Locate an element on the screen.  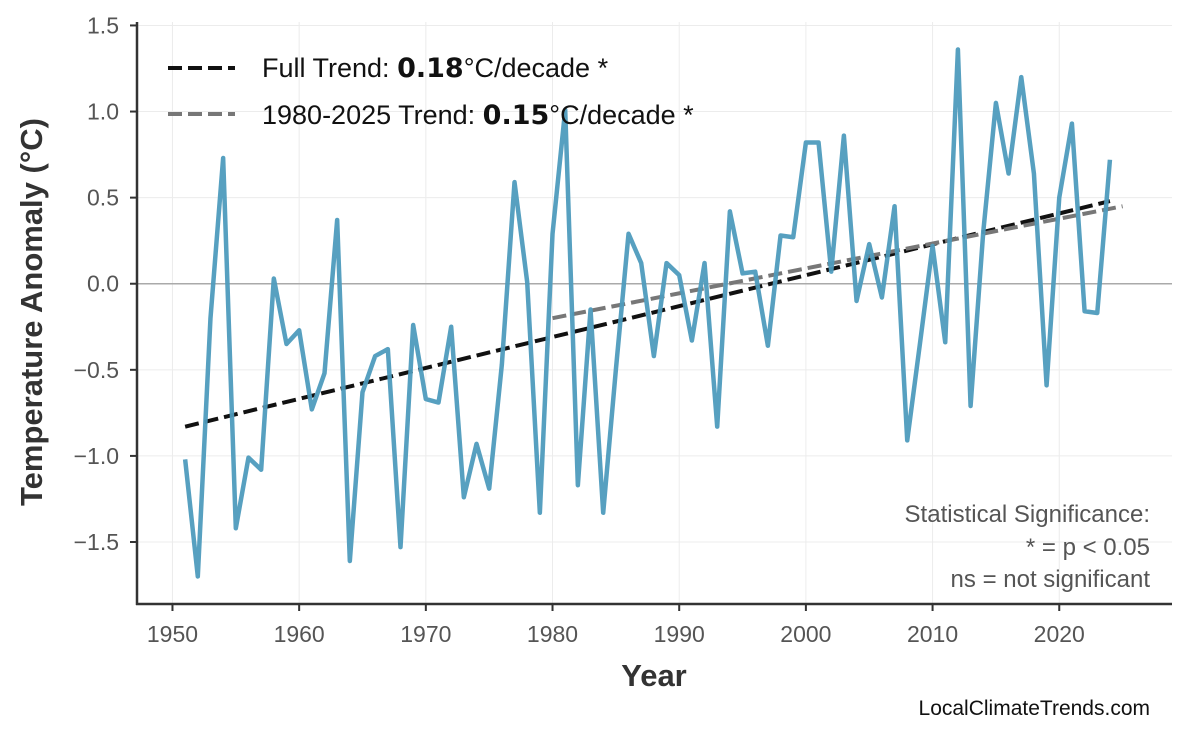
trend-line-1980-2025 is located at coordinates (837, 262).